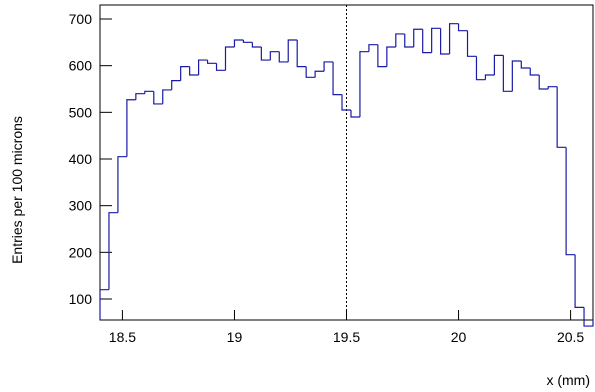 This screenshot has height=392, width=595. I want to click on x-axis-label: x (mm), so click(568, 380).